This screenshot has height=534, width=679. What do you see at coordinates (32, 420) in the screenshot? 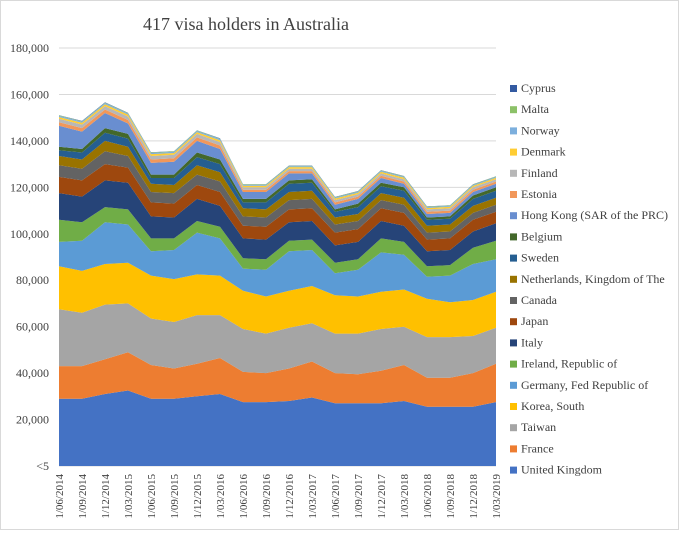
I see `y-tick-label: 20,000` at bounding box center [32, 420].